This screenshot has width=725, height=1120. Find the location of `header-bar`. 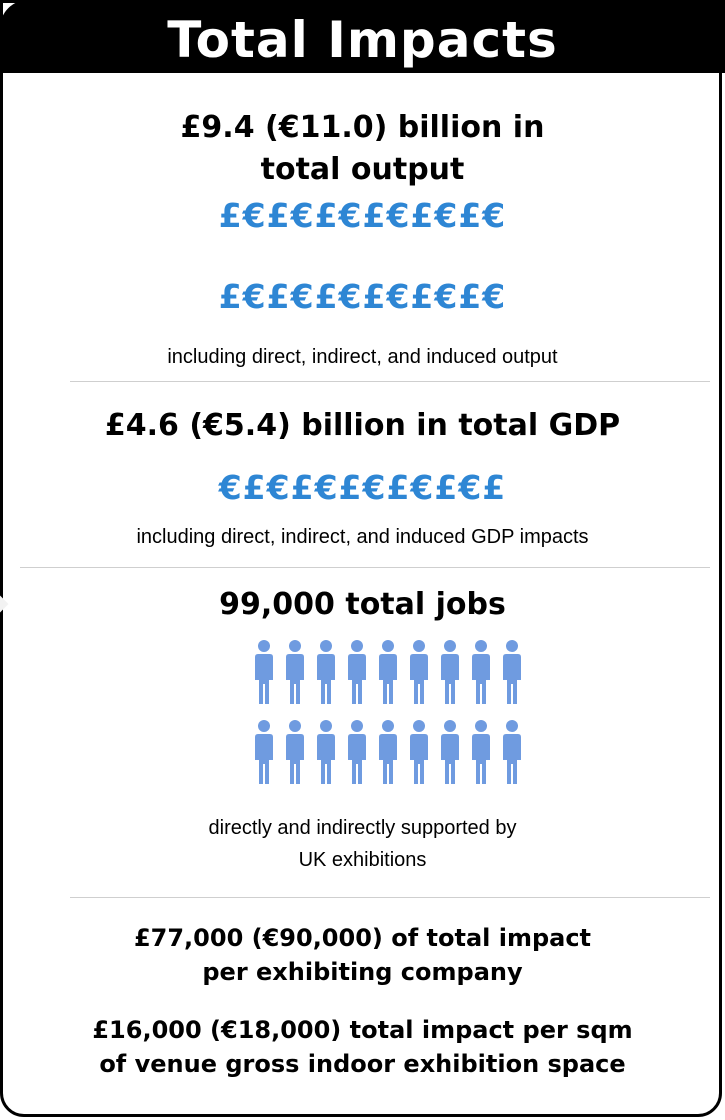

header-bar is located at coordinates (362, 36).